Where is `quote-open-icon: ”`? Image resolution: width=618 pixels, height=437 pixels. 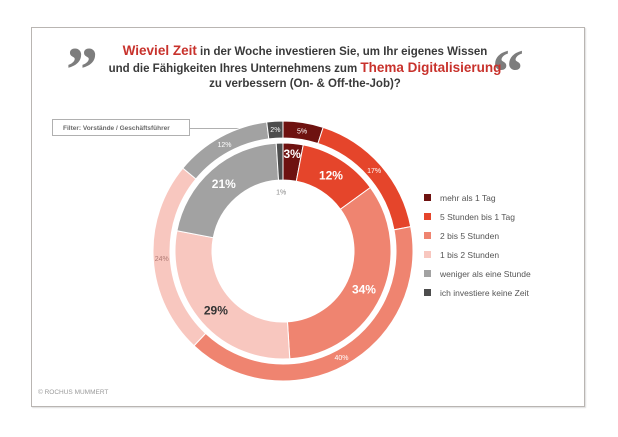 quote-open-icon: ” is located at coordinates (82, 69).